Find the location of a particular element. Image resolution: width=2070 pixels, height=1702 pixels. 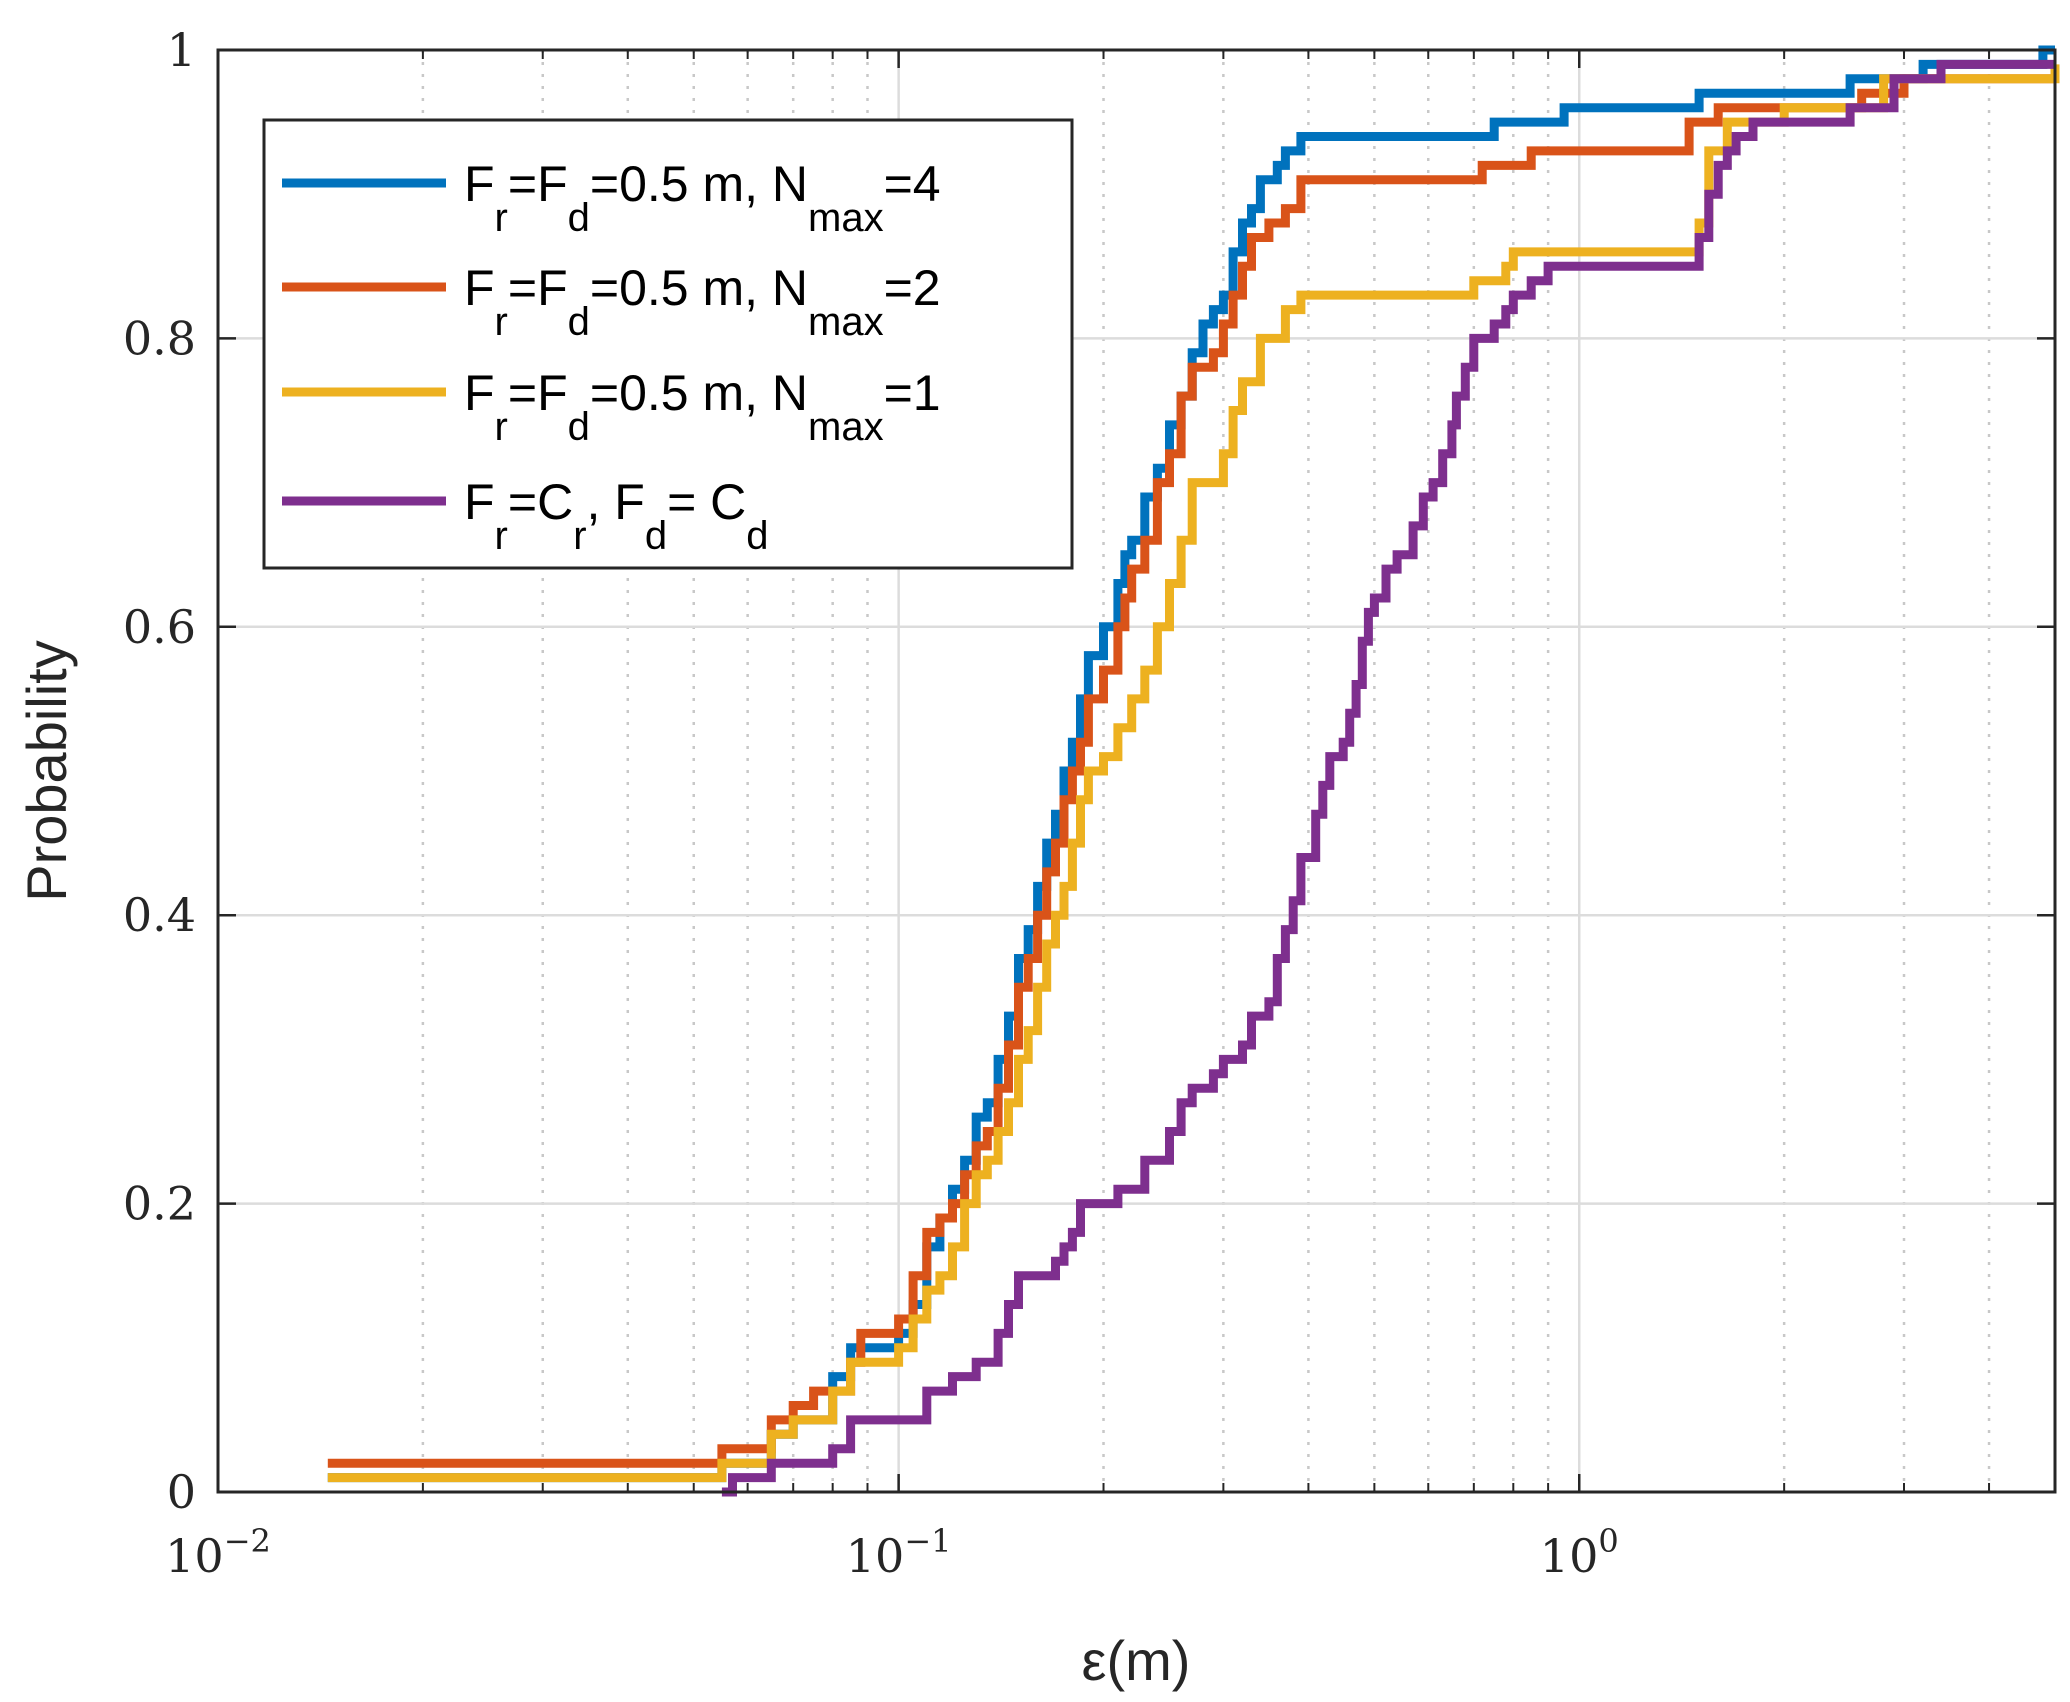

y-tick-label: 0.6 is located at coordinates (159, 627).